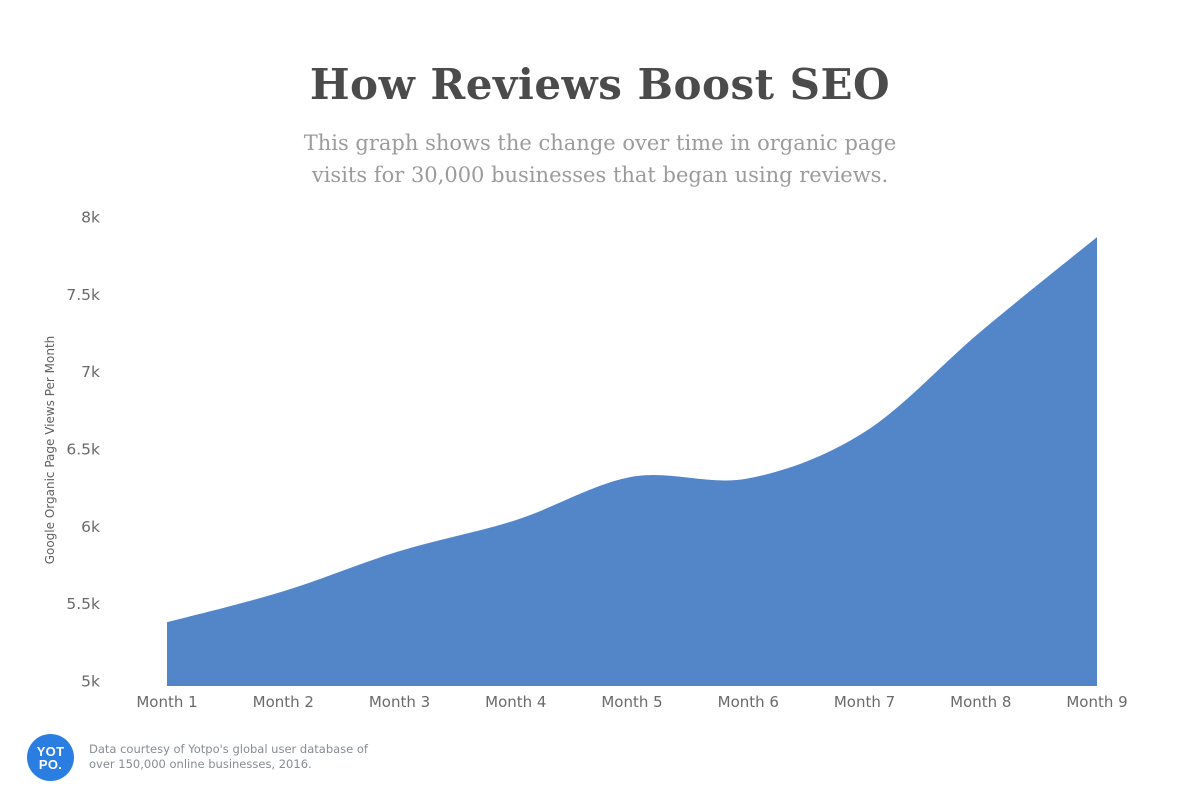 The width and height of the screenshot is (1200, 800). What do you see at coordinates (166, 702) in the screenshot?
I see `x-tick-label: Month 1` at bounding box center [166, 702].